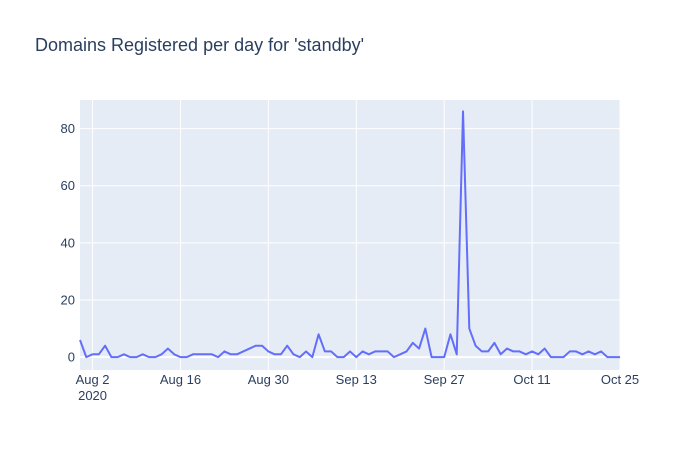  I want to click on y-tick-label: 0, so click(71, 357).